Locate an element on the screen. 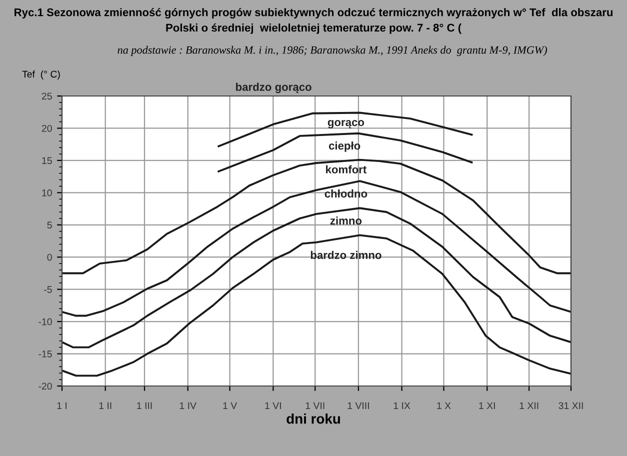 This screenshot has width=627, height=456. x-tick-label: 1 XII is located at coordinates (529, 406).